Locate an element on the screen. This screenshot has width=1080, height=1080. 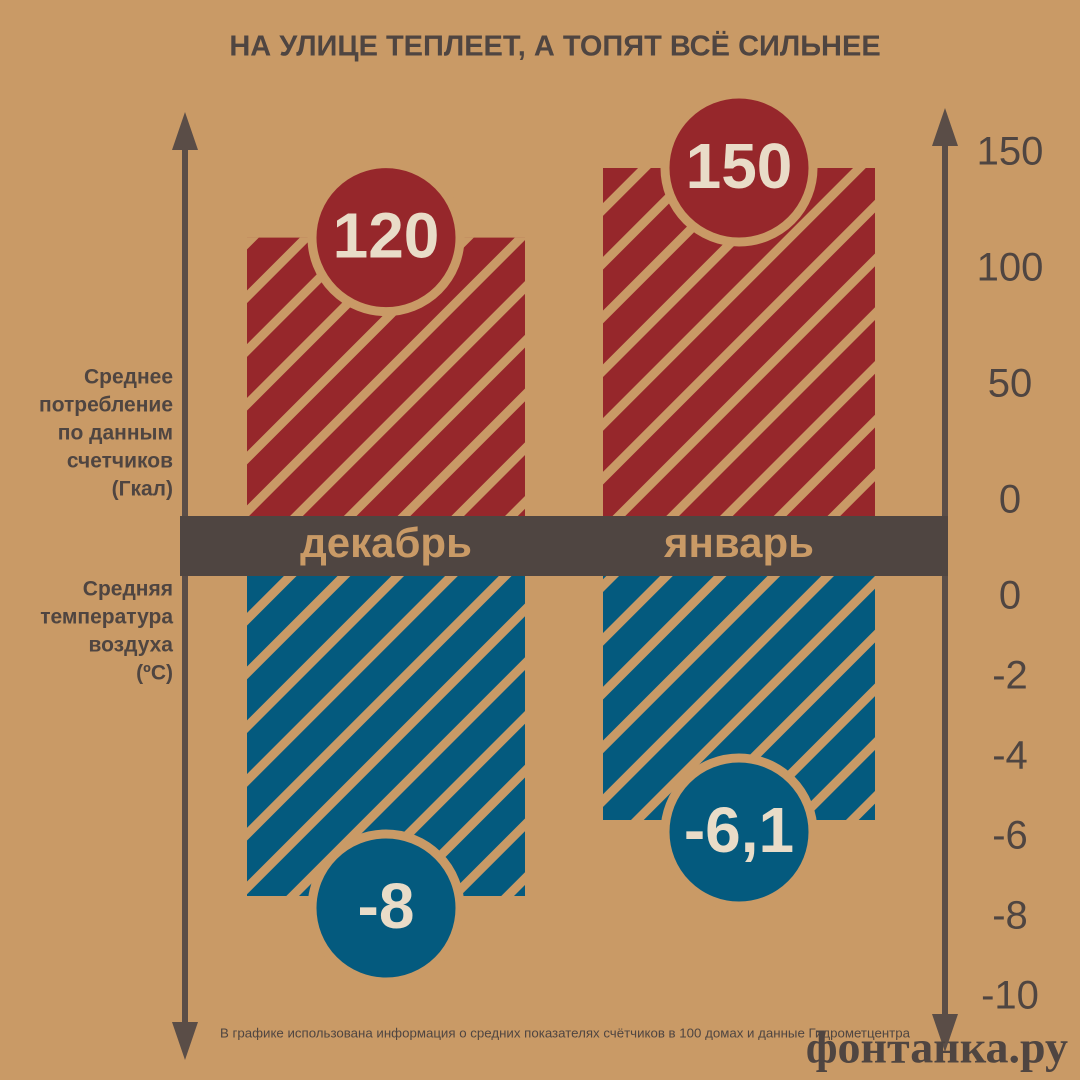
right-axis is located at coordinates (945, 580).